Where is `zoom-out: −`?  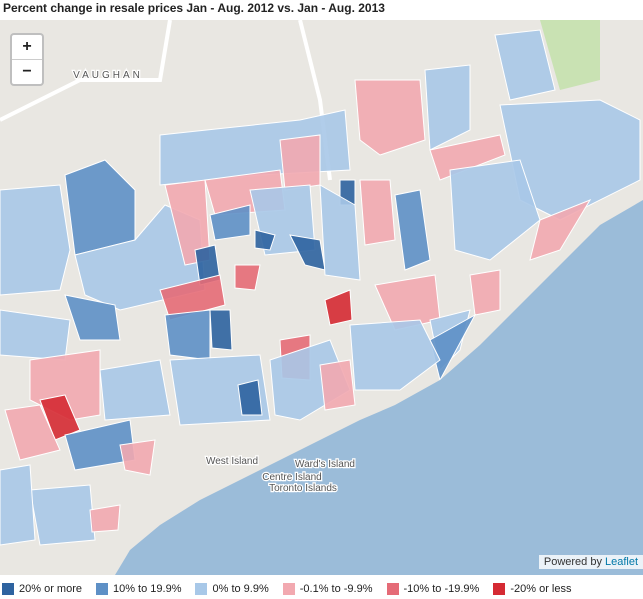 zoom-out: − is located at coordinates (27, 71).